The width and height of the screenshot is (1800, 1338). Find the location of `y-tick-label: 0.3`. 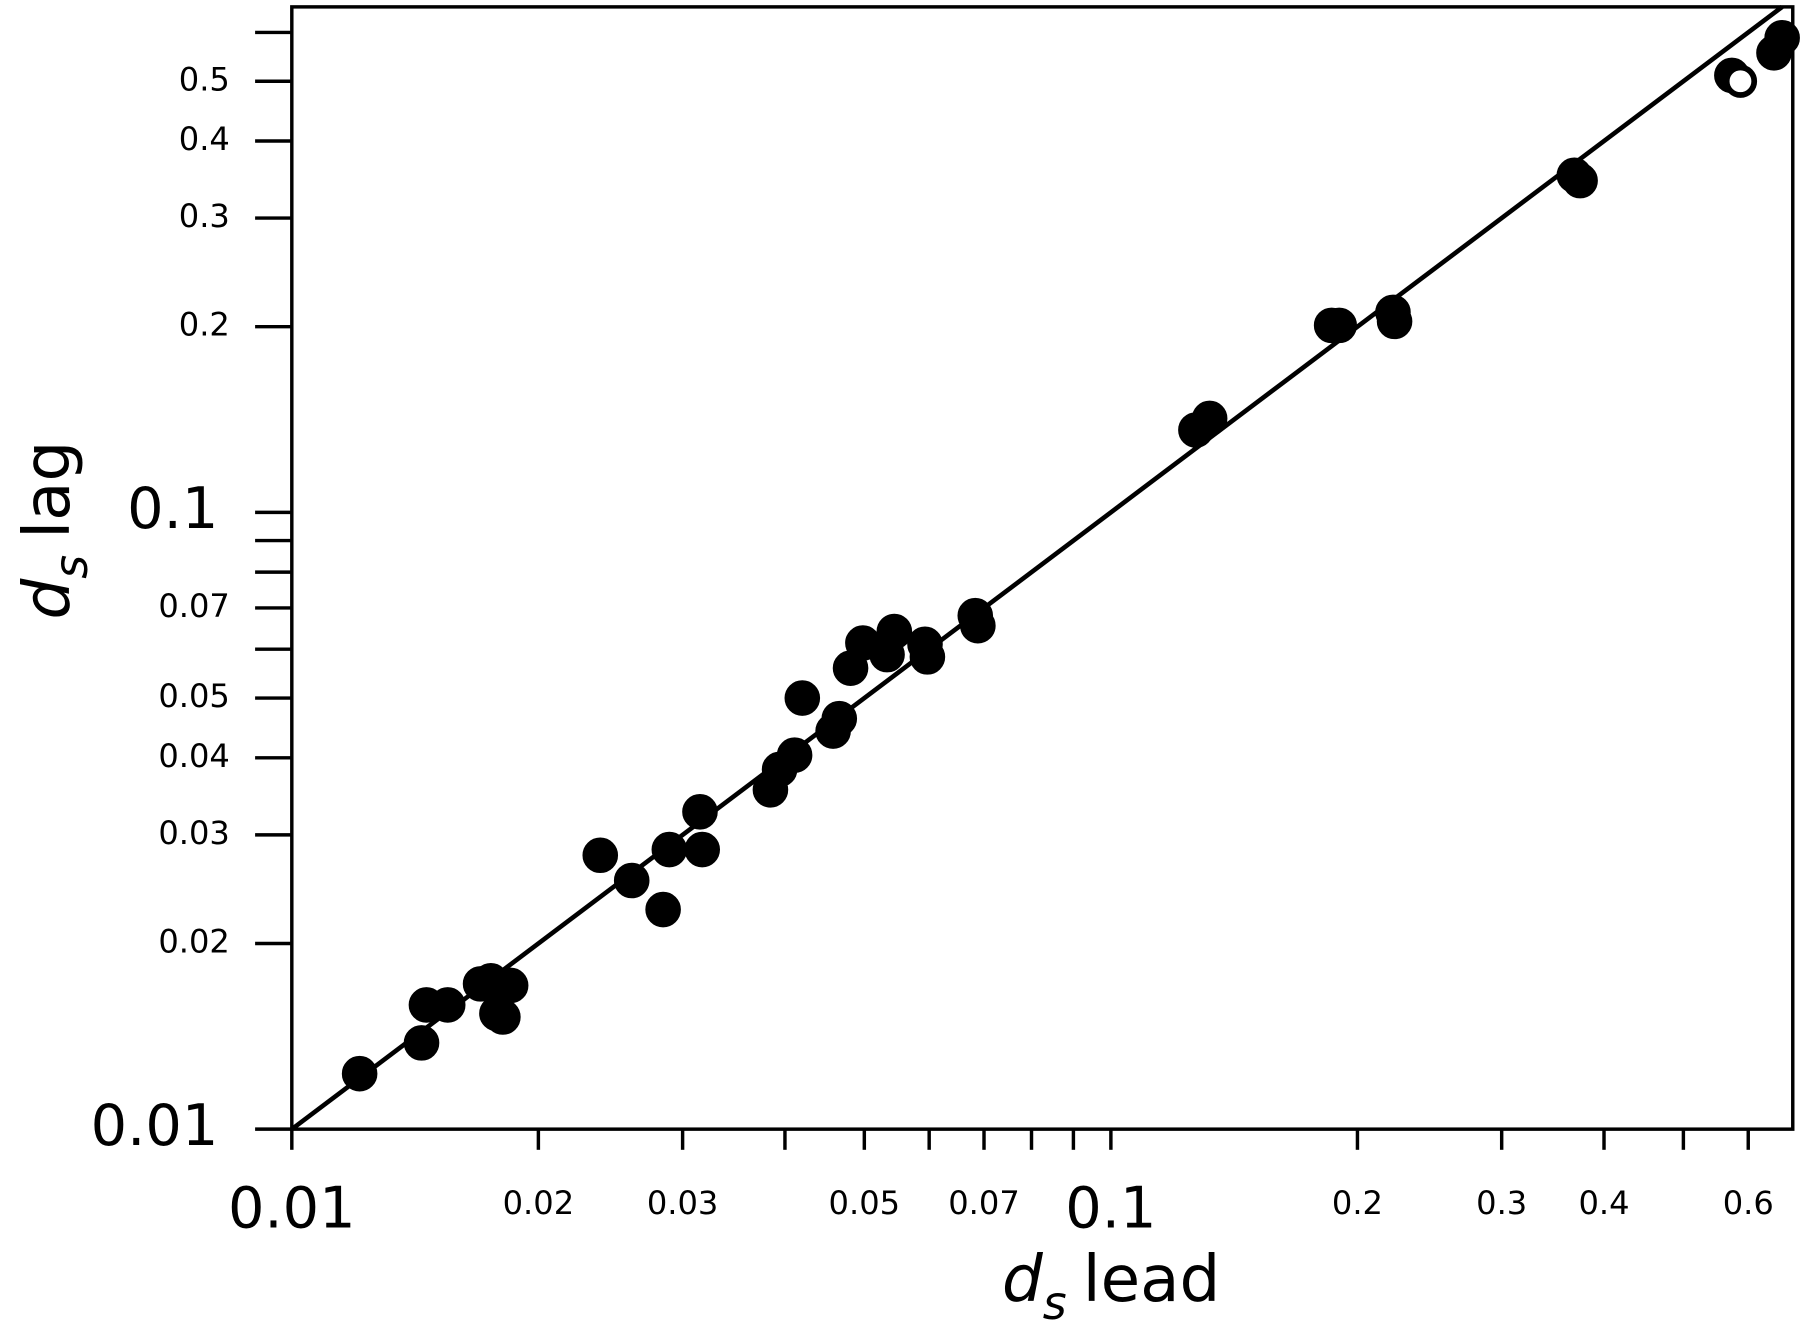

y-tick-label: 0.3 is located at coordinates (204, 216).